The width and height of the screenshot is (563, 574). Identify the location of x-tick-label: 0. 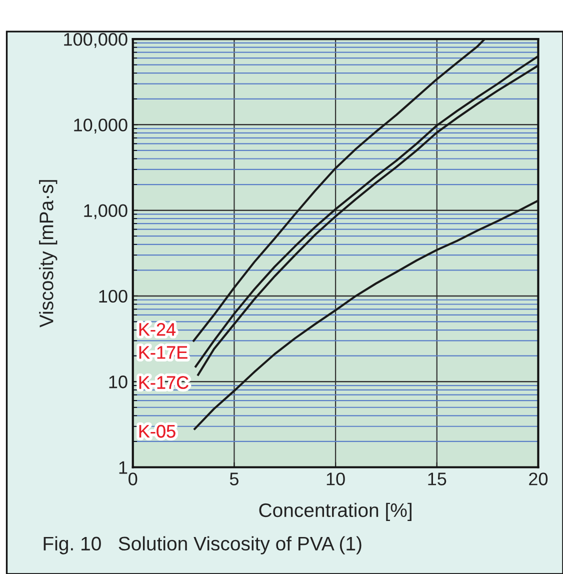
(133, 479).